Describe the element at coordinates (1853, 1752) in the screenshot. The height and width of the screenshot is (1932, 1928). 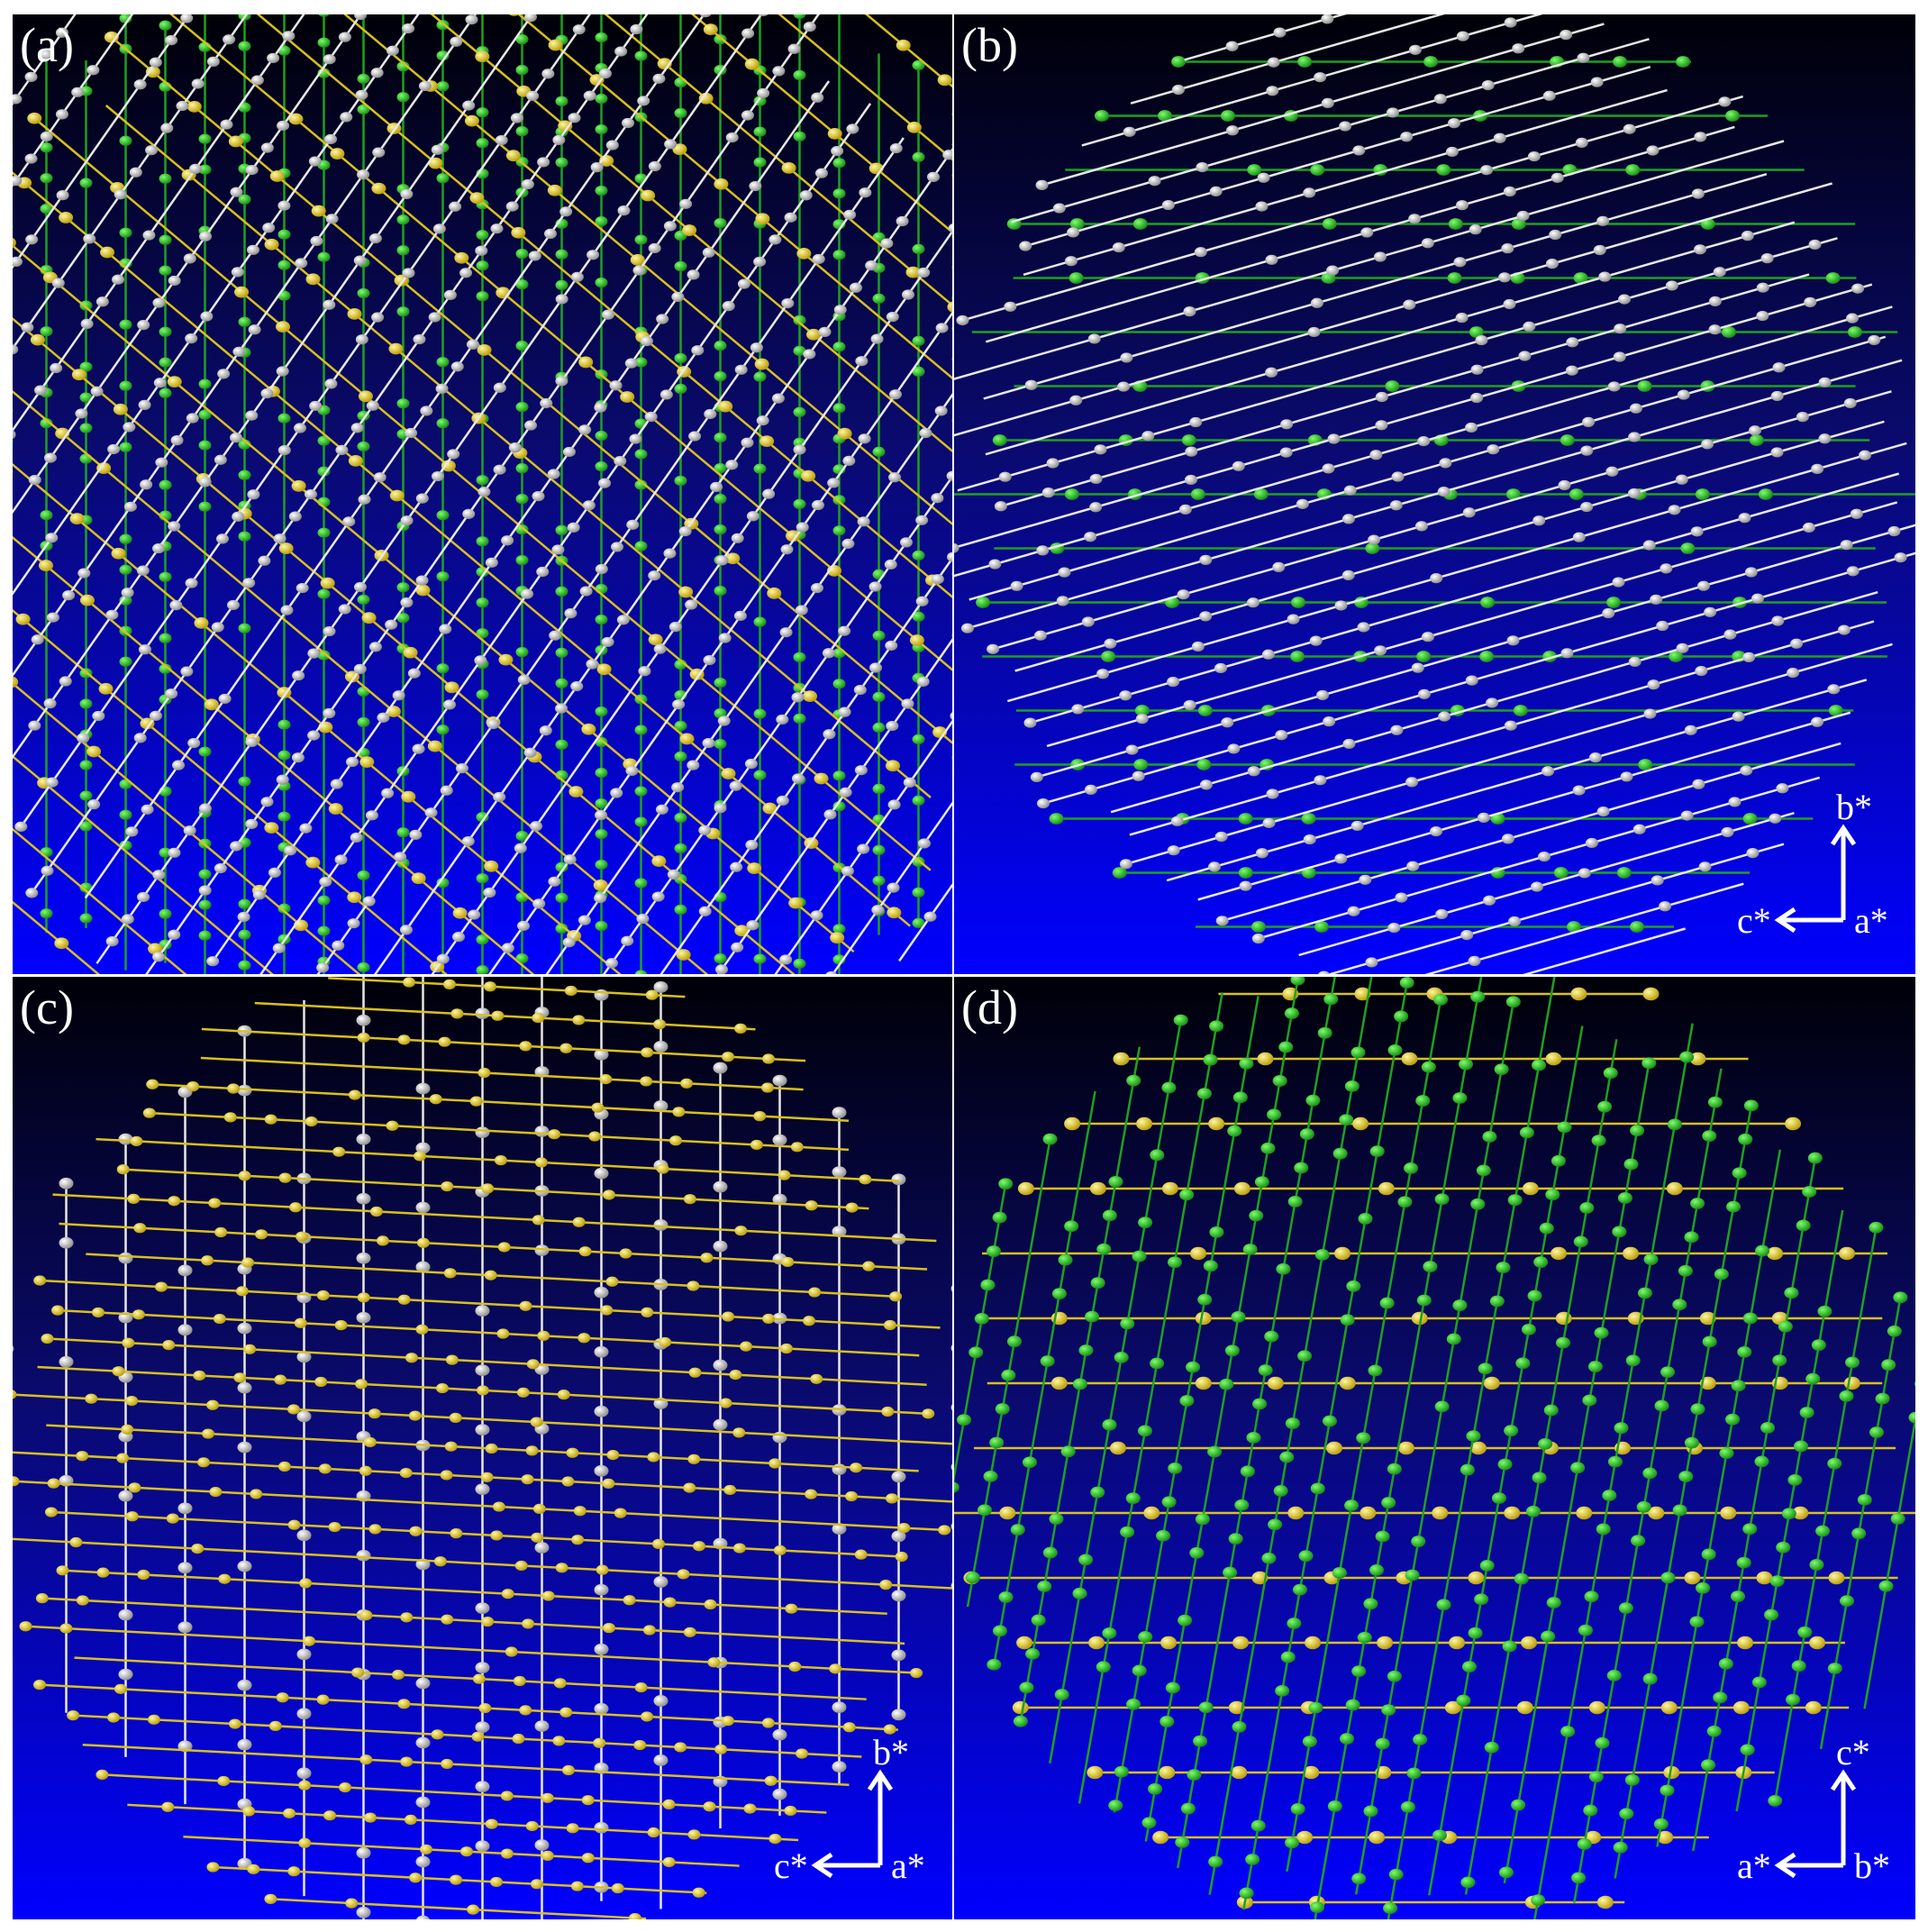
I see `axis-label: c*` at that location.